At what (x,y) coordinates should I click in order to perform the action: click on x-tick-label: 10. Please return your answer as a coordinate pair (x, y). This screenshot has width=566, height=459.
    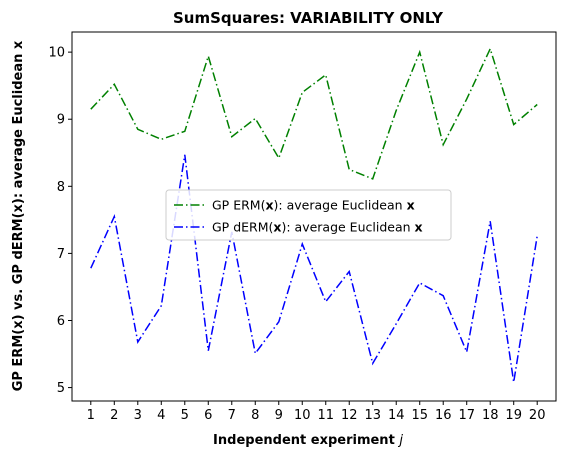
    Looking at the image, I should click on (302, 415).